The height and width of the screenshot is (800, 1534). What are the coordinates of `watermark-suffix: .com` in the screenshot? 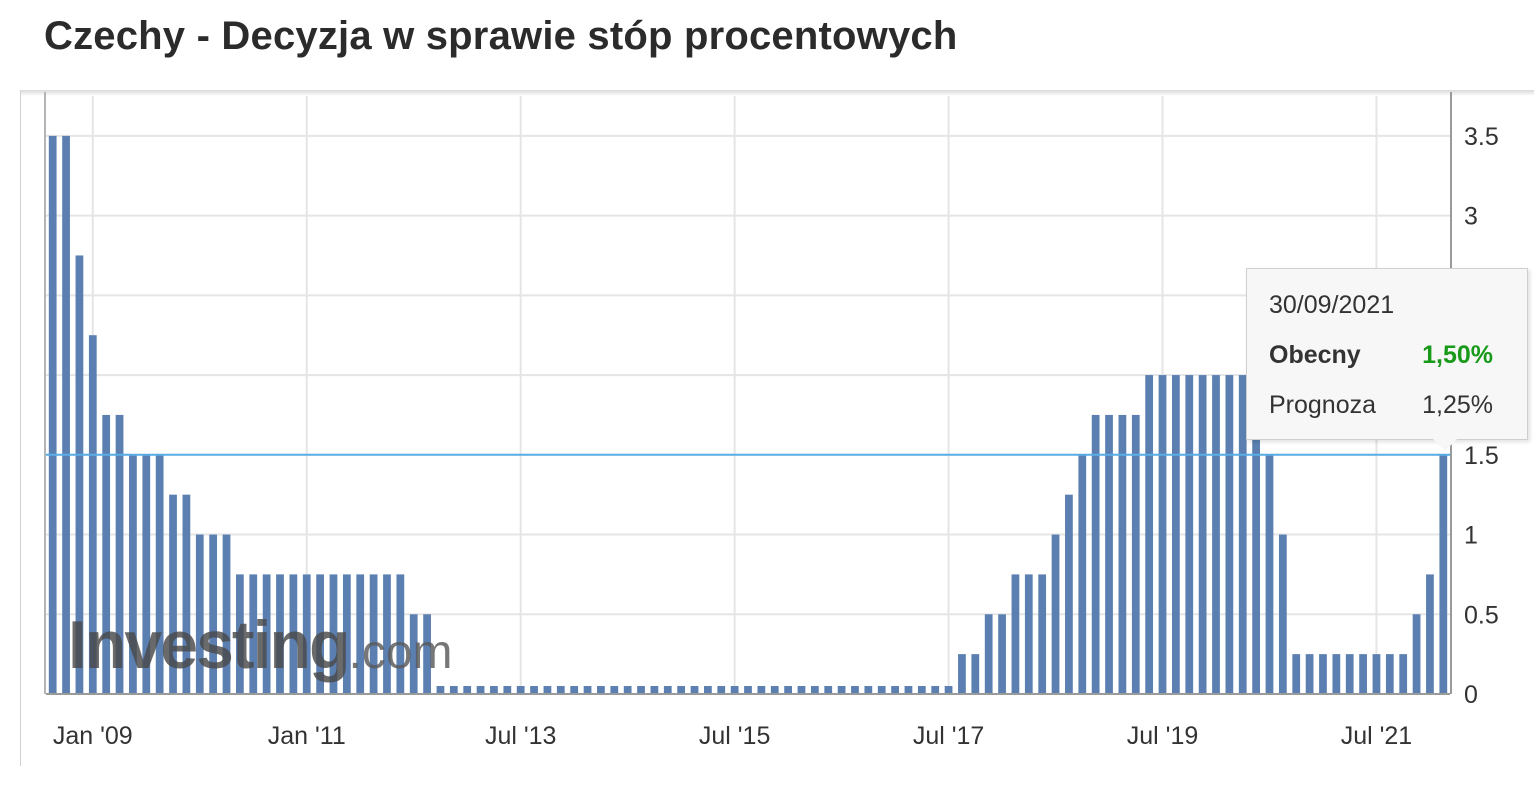 It's located at (400, 652).